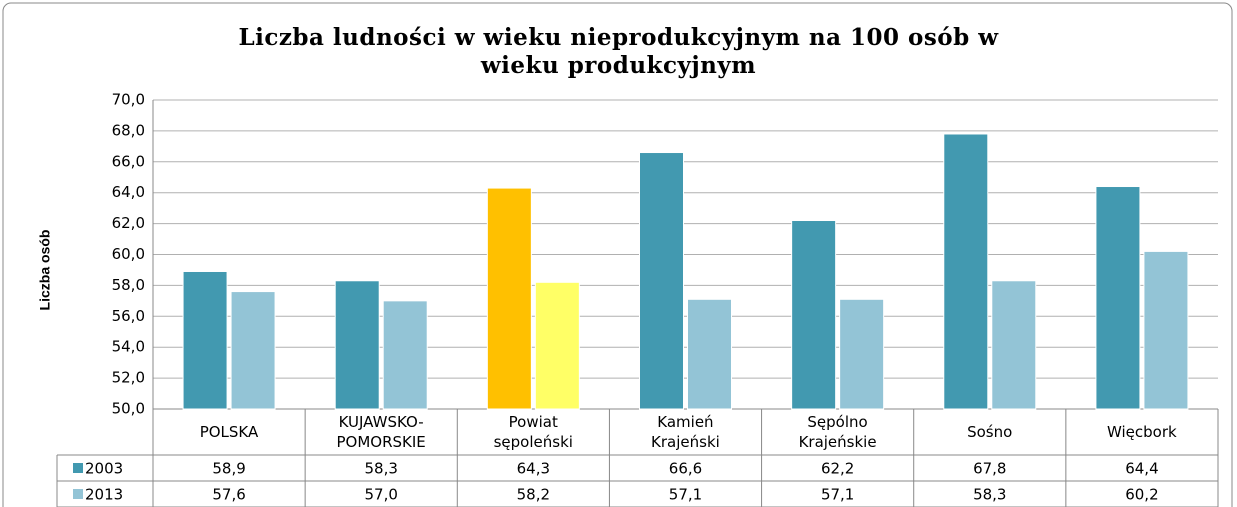 This screenshot has width=1237, height=507. Describe the element at coordinates (229, 432) in the screenshot. I see `x-tick-label: POLSKA` at that location.